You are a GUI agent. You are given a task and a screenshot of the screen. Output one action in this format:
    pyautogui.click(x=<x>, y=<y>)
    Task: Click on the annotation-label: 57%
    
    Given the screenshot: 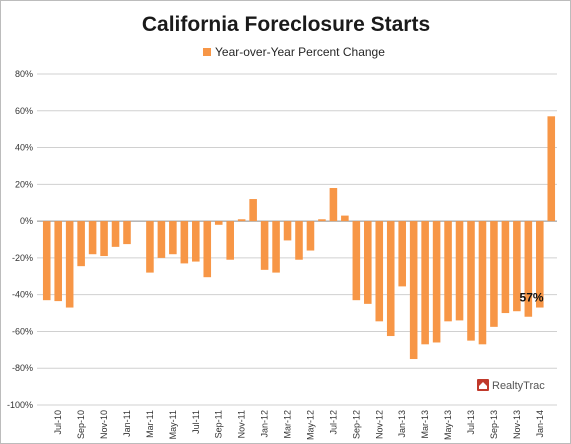 What is the action you would take?
    pyautogui.click(x=532, y=298)
    